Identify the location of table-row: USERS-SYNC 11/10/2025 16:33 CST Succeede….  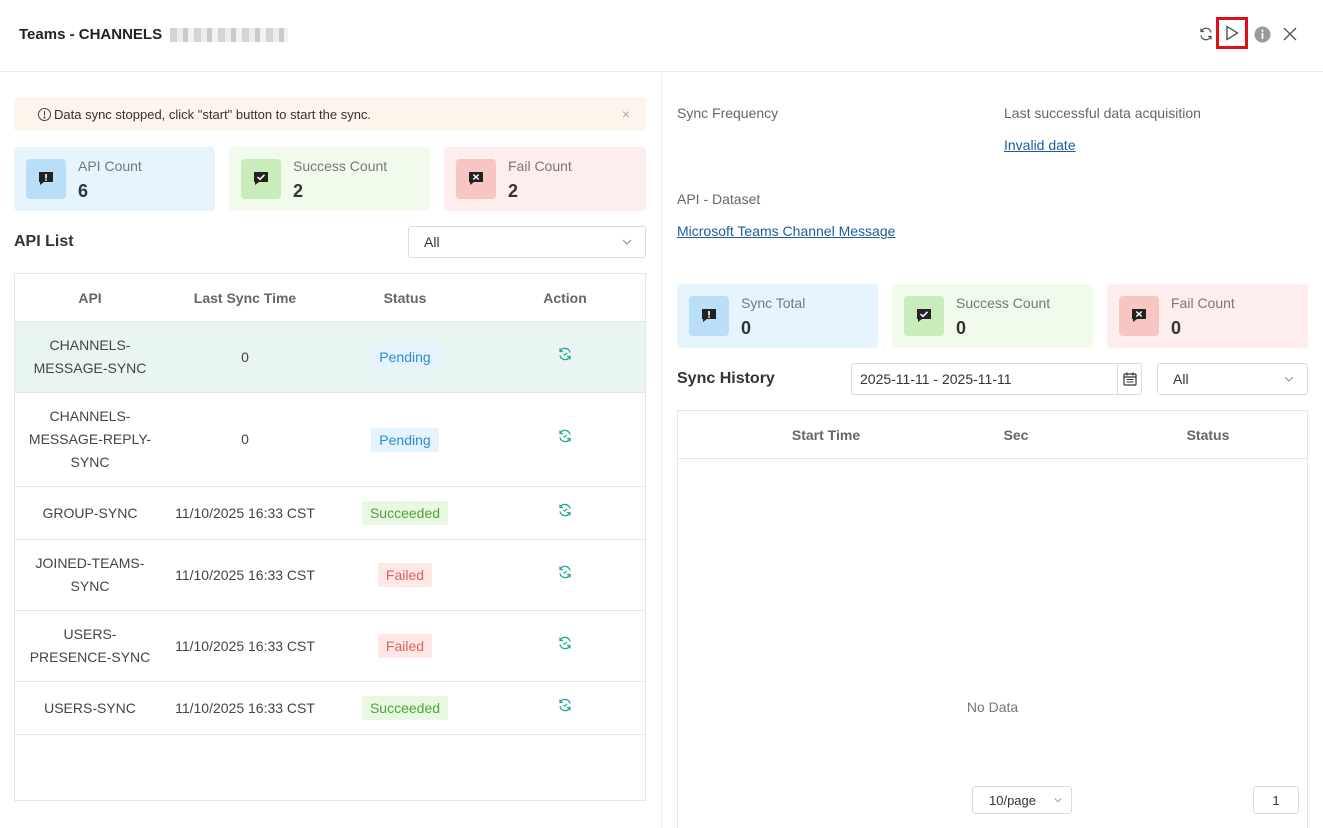
(330, 708).